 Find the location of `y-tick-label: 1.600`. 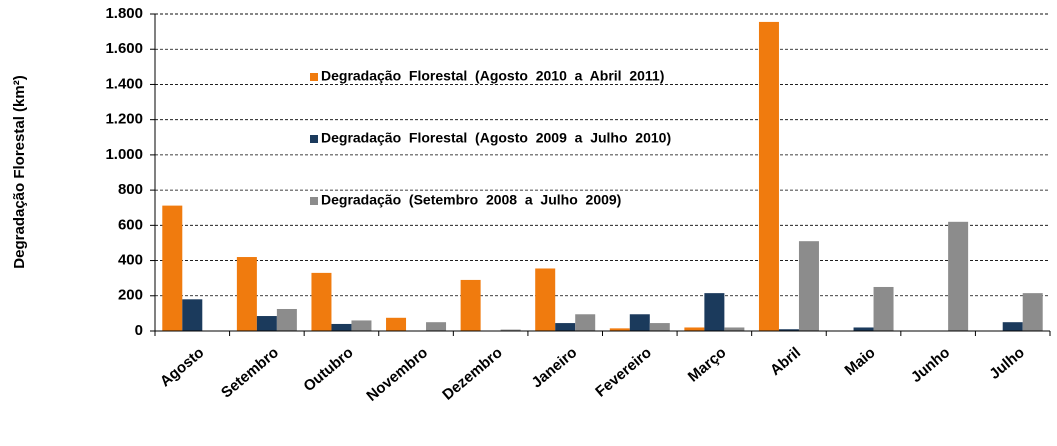

y-tick-label: 1.600 is located at coordinates (124, 48).